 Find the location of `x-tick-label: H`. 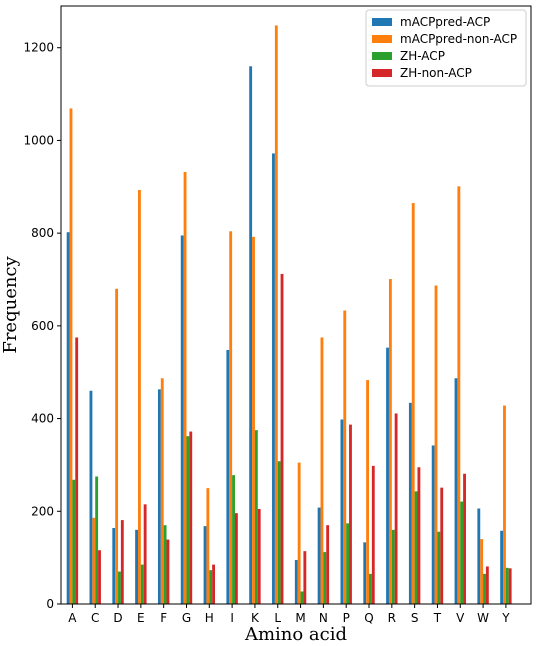

x-tick-label: H is located at coordinates (209, 618).